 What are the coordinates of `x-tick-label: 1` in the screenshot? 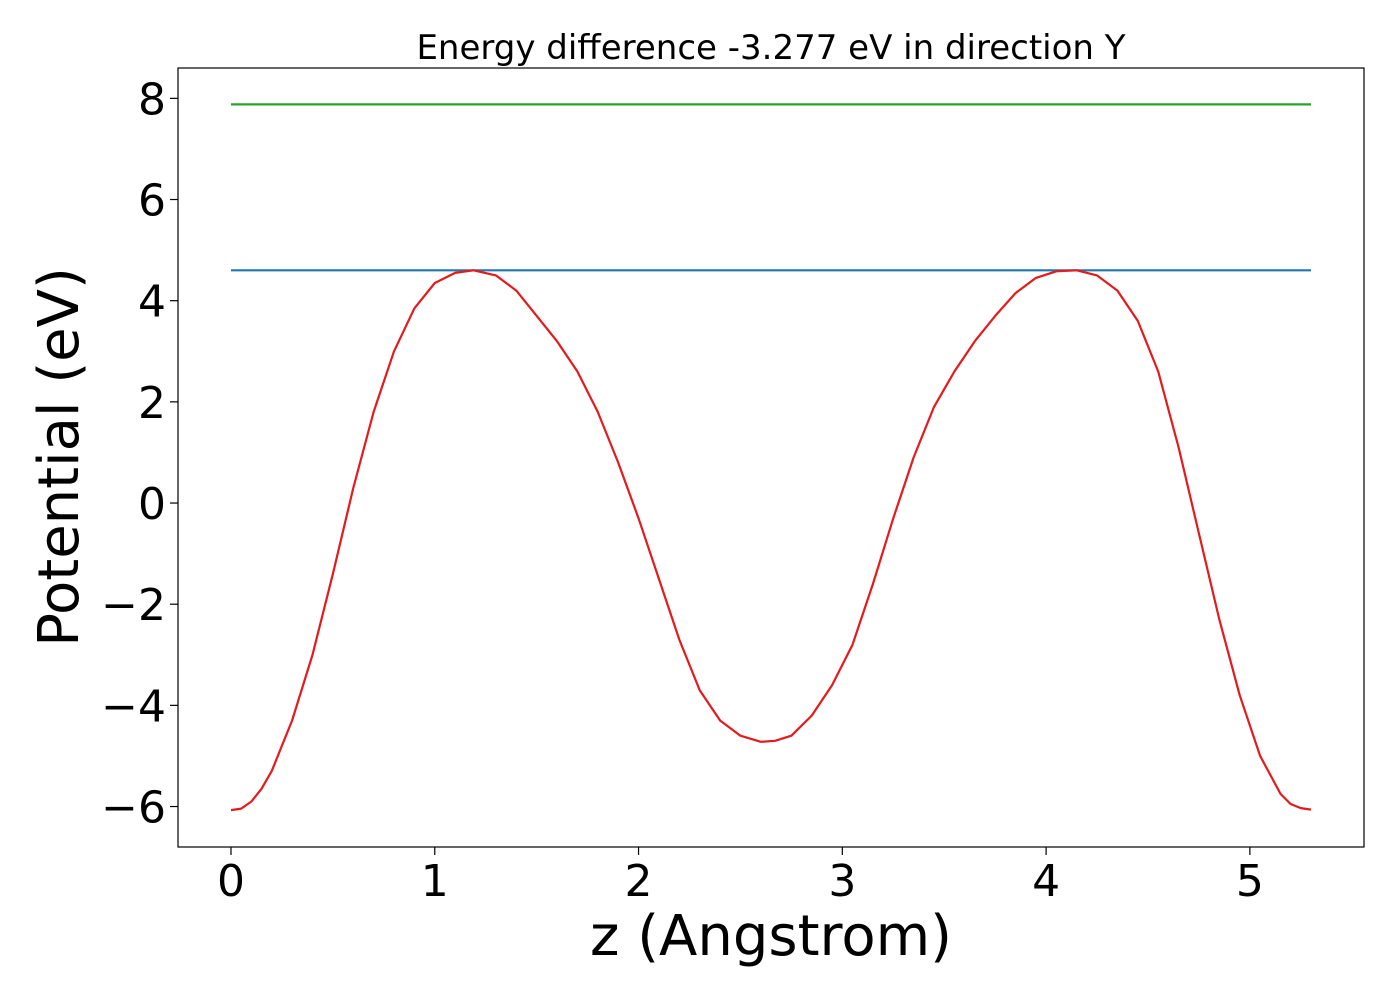 It's located at (435, 881).